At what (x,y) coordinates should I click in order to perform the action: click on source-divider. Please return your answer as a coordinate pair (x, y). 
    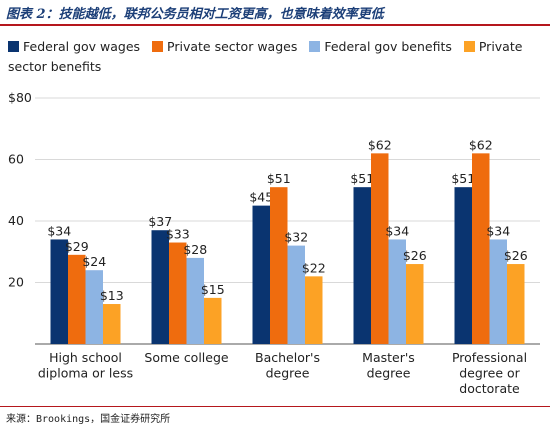
    Looking at the image, I should click on (275, 406).